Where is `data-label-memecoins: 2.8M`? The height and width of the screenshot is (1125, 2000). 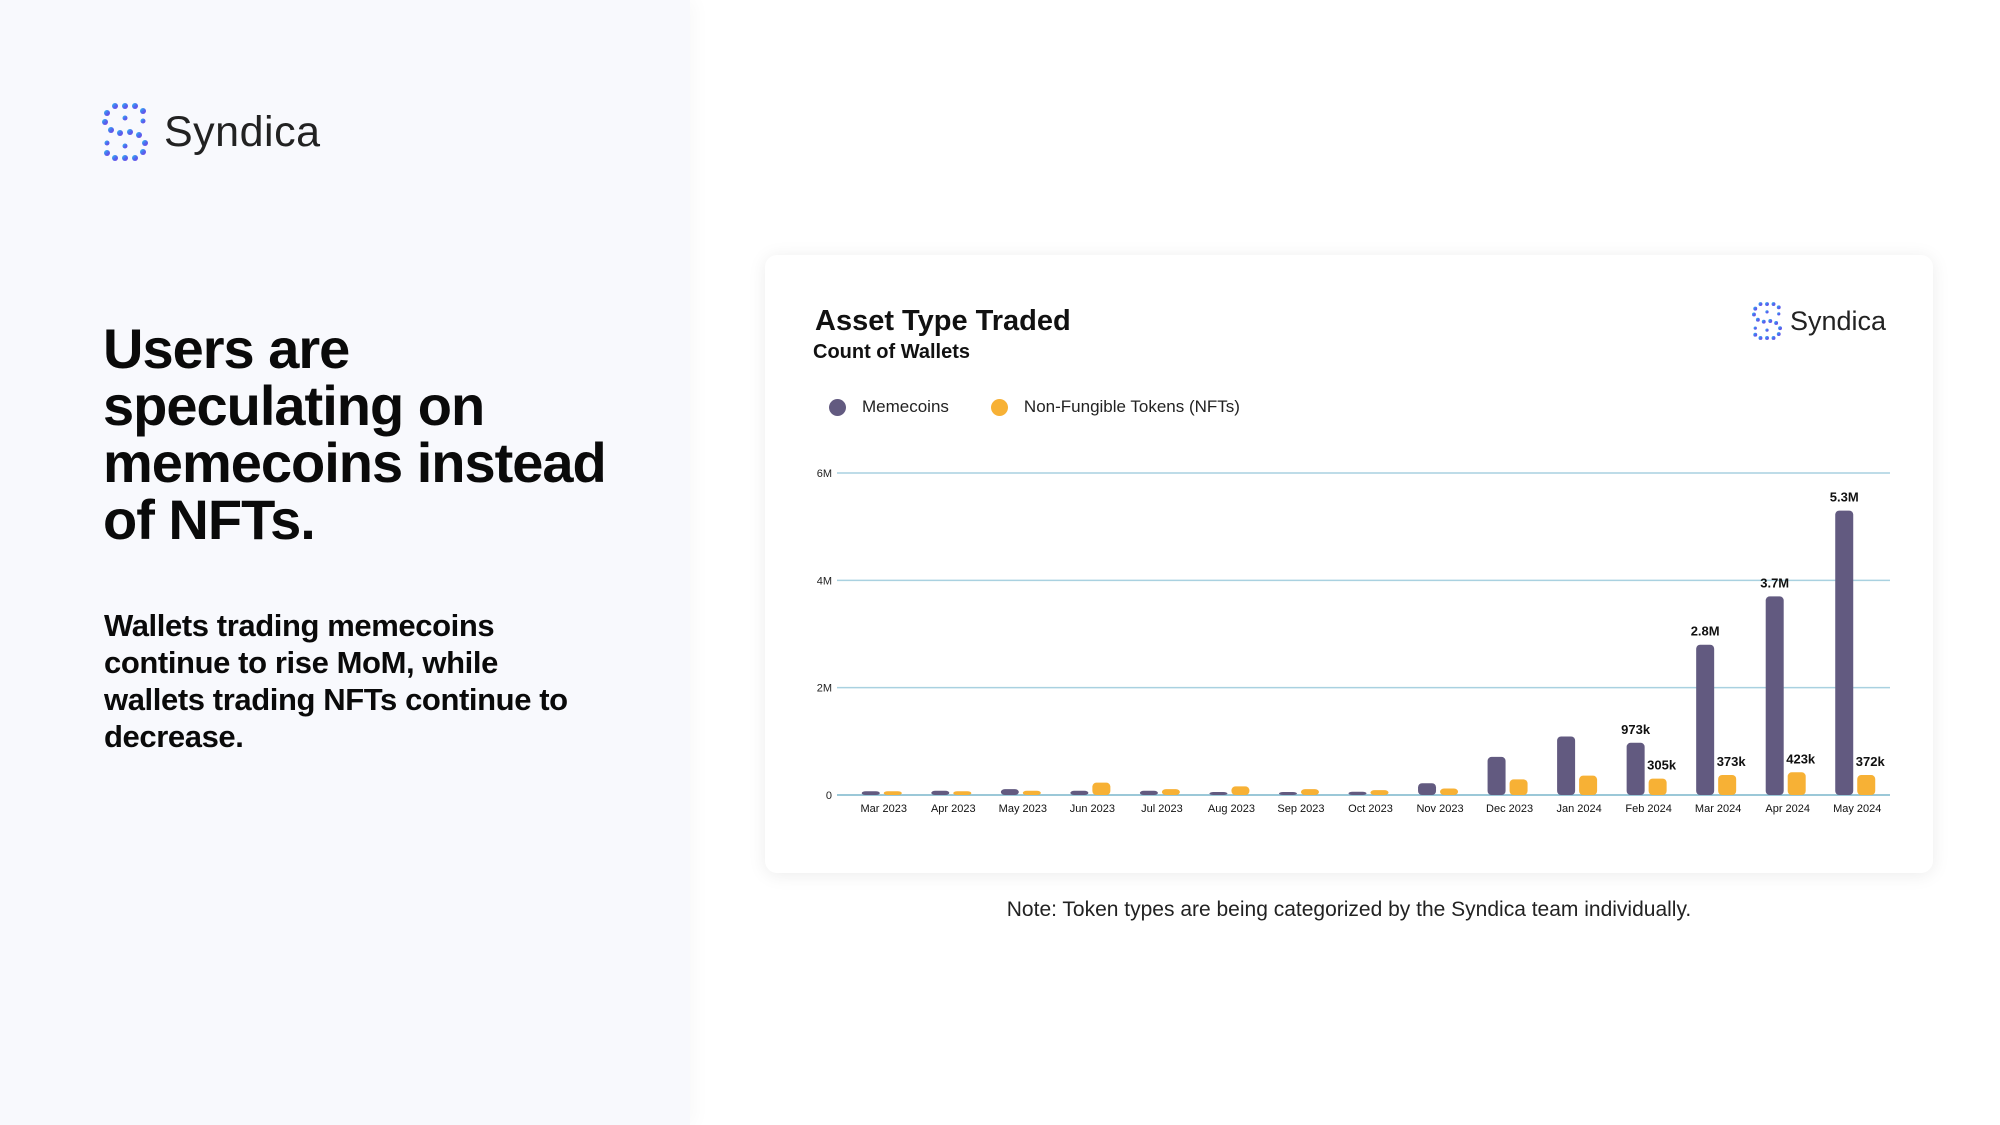 data-label-memecoins: 2.8M is located at coordinates (1705, 631).